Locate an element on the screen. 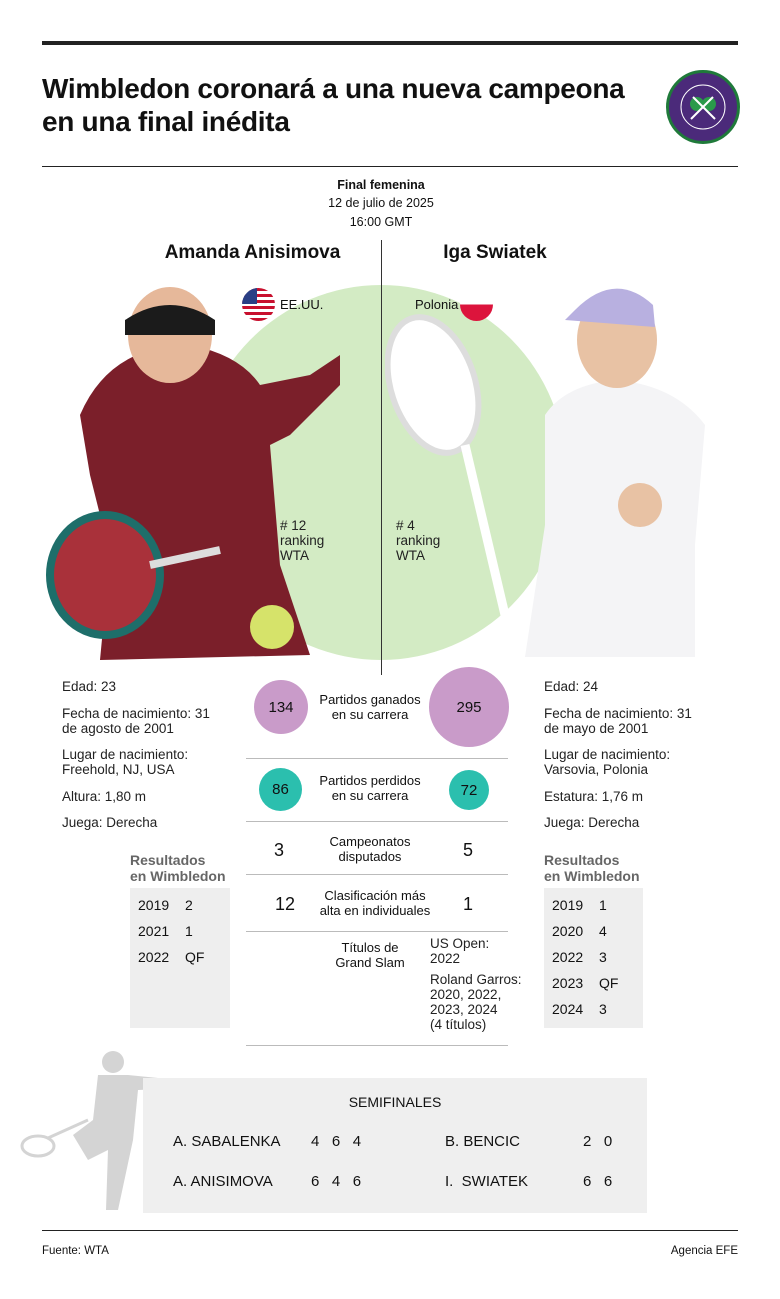 The width and height of the screenshot is (780, 1299). player2-results-heading: Resultados en Wimbledon is located at coordinates (592, 868).